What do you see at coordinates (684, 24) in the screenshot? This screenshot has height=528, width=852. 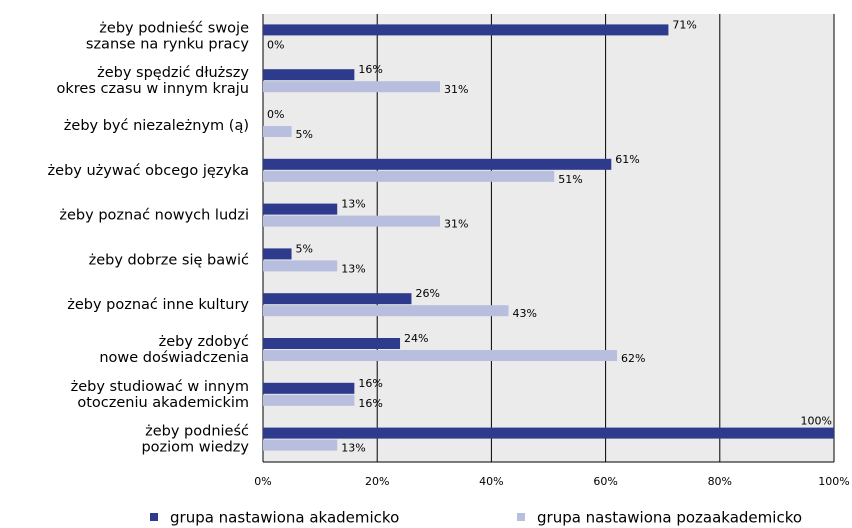 I see `value-label: 71%` at bounding box center [684, 24].